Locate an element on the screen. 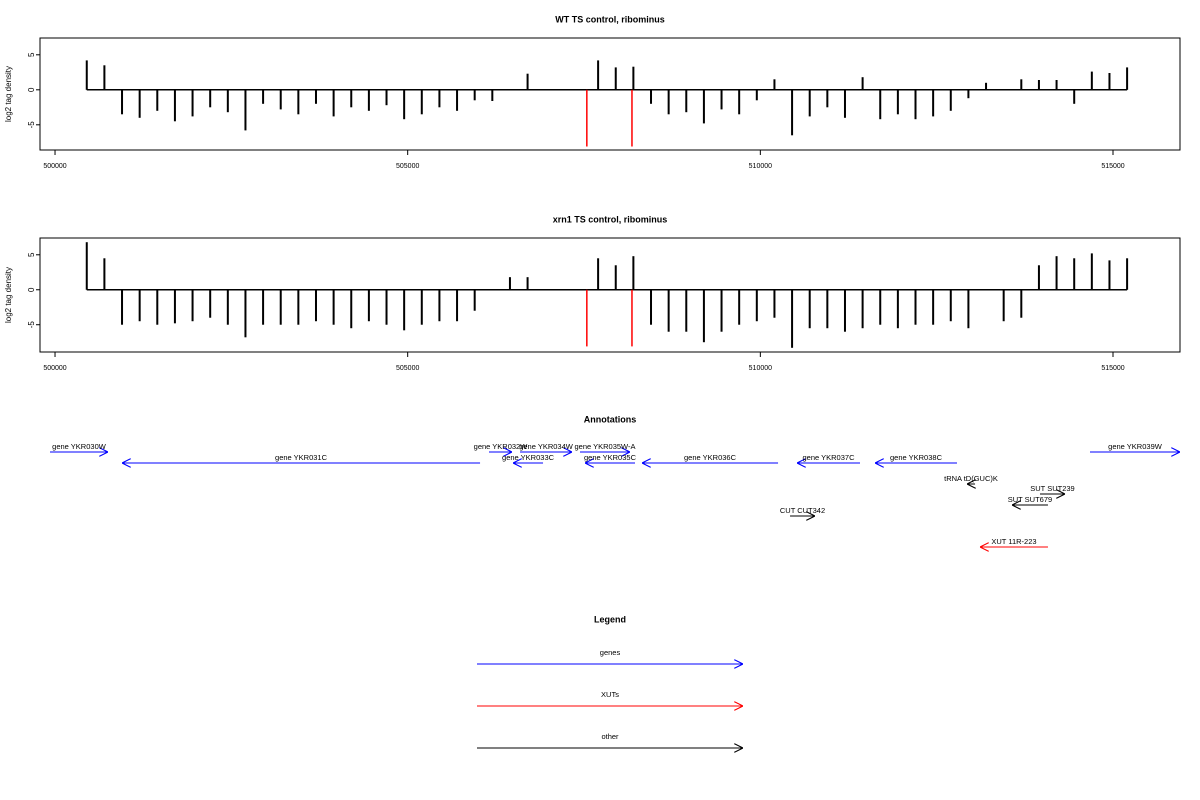 The width and height of the screenshot is (1200, 800). y-tick-label: 0 is located at coordinates (31, 289).